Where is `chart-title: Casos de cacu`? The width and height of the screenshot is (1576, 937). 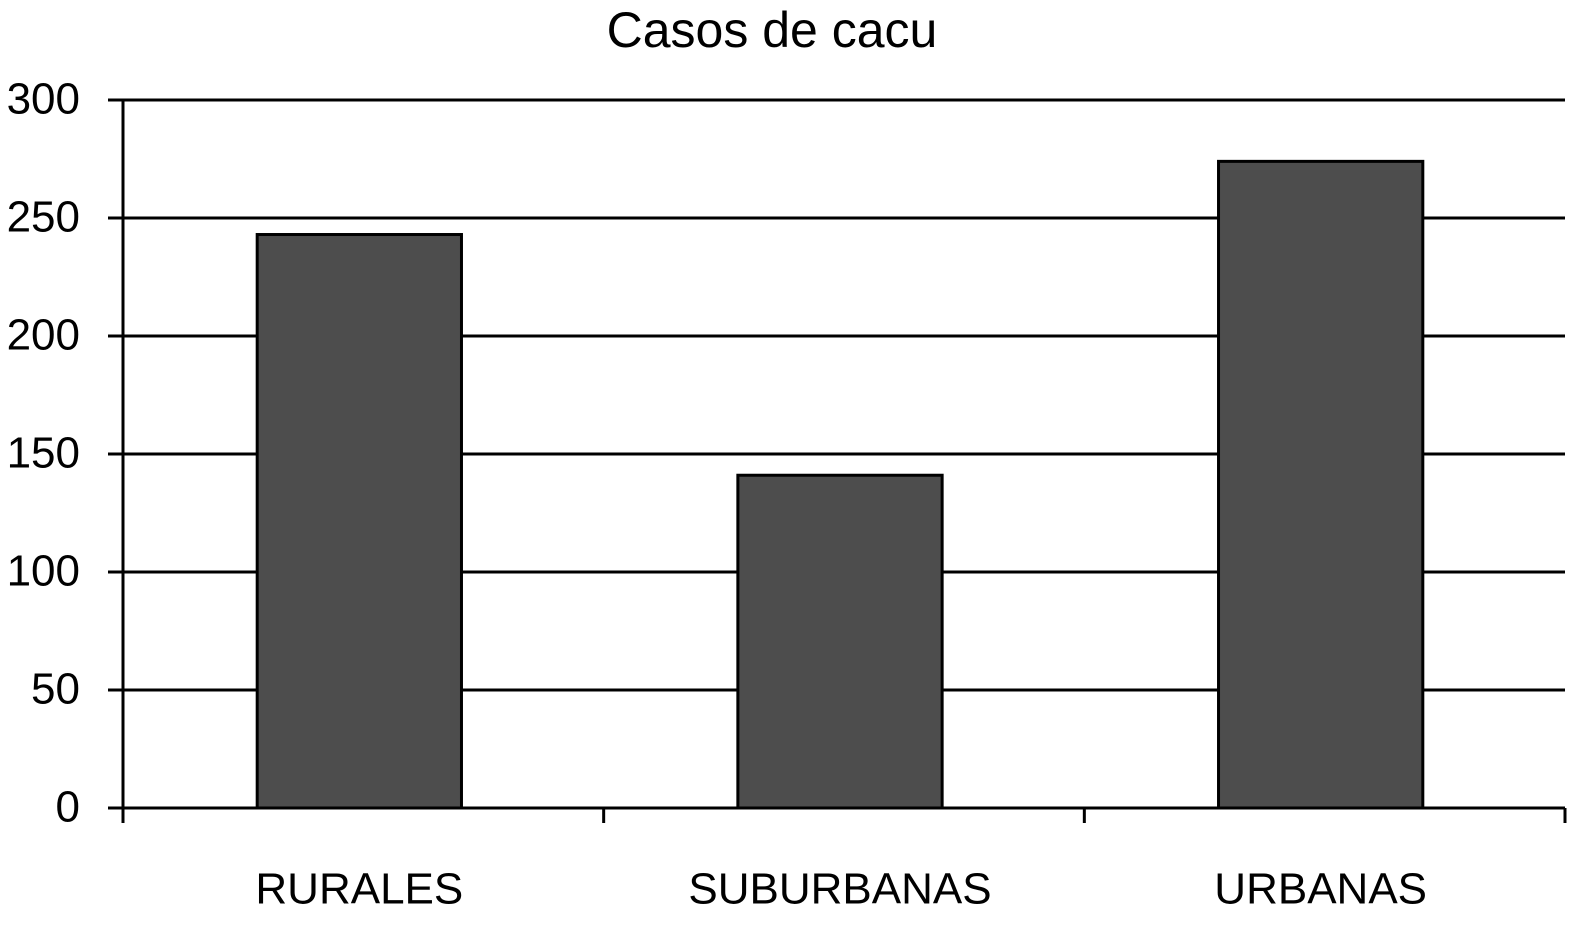
chart-title: Casos de cacu is located at coordinates (772, 30).